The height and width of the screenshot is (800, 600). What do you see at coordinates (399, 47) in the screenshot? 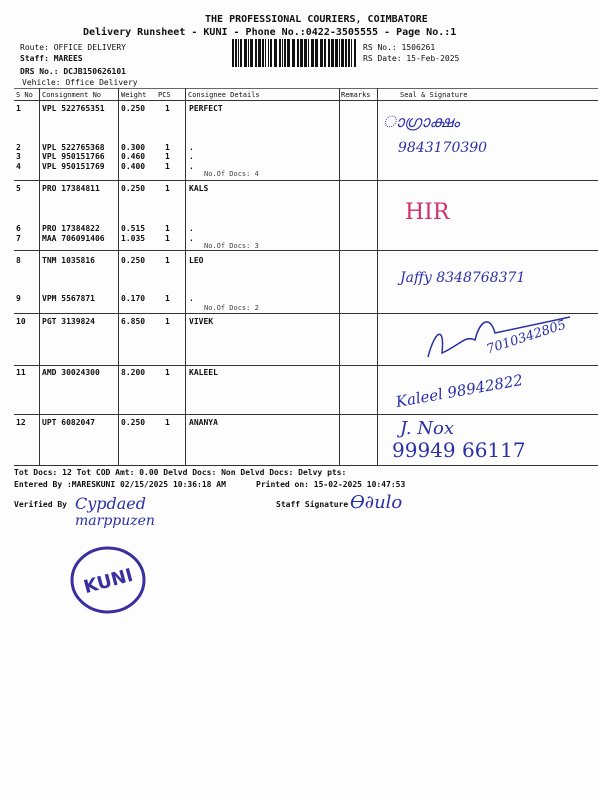
I see `rs-no: RS No.: 1506261` at bounding box center [399, 47].